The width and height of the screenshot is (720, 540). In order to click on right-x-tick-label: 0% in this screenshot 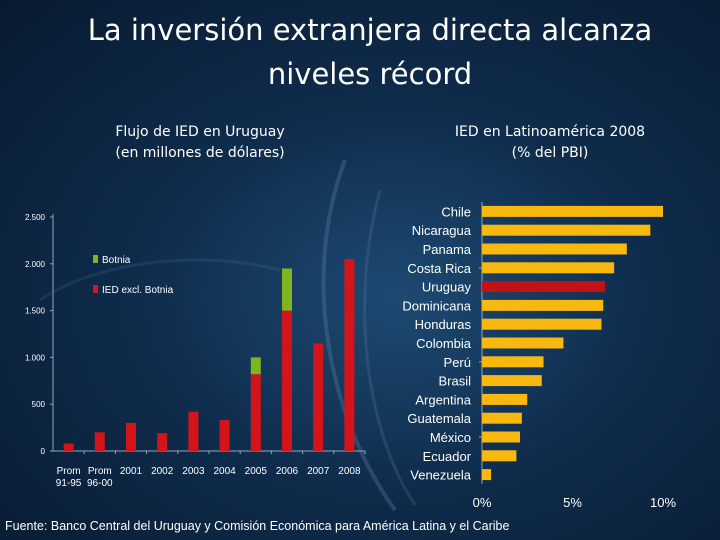, I will do `click(482, 502)`.